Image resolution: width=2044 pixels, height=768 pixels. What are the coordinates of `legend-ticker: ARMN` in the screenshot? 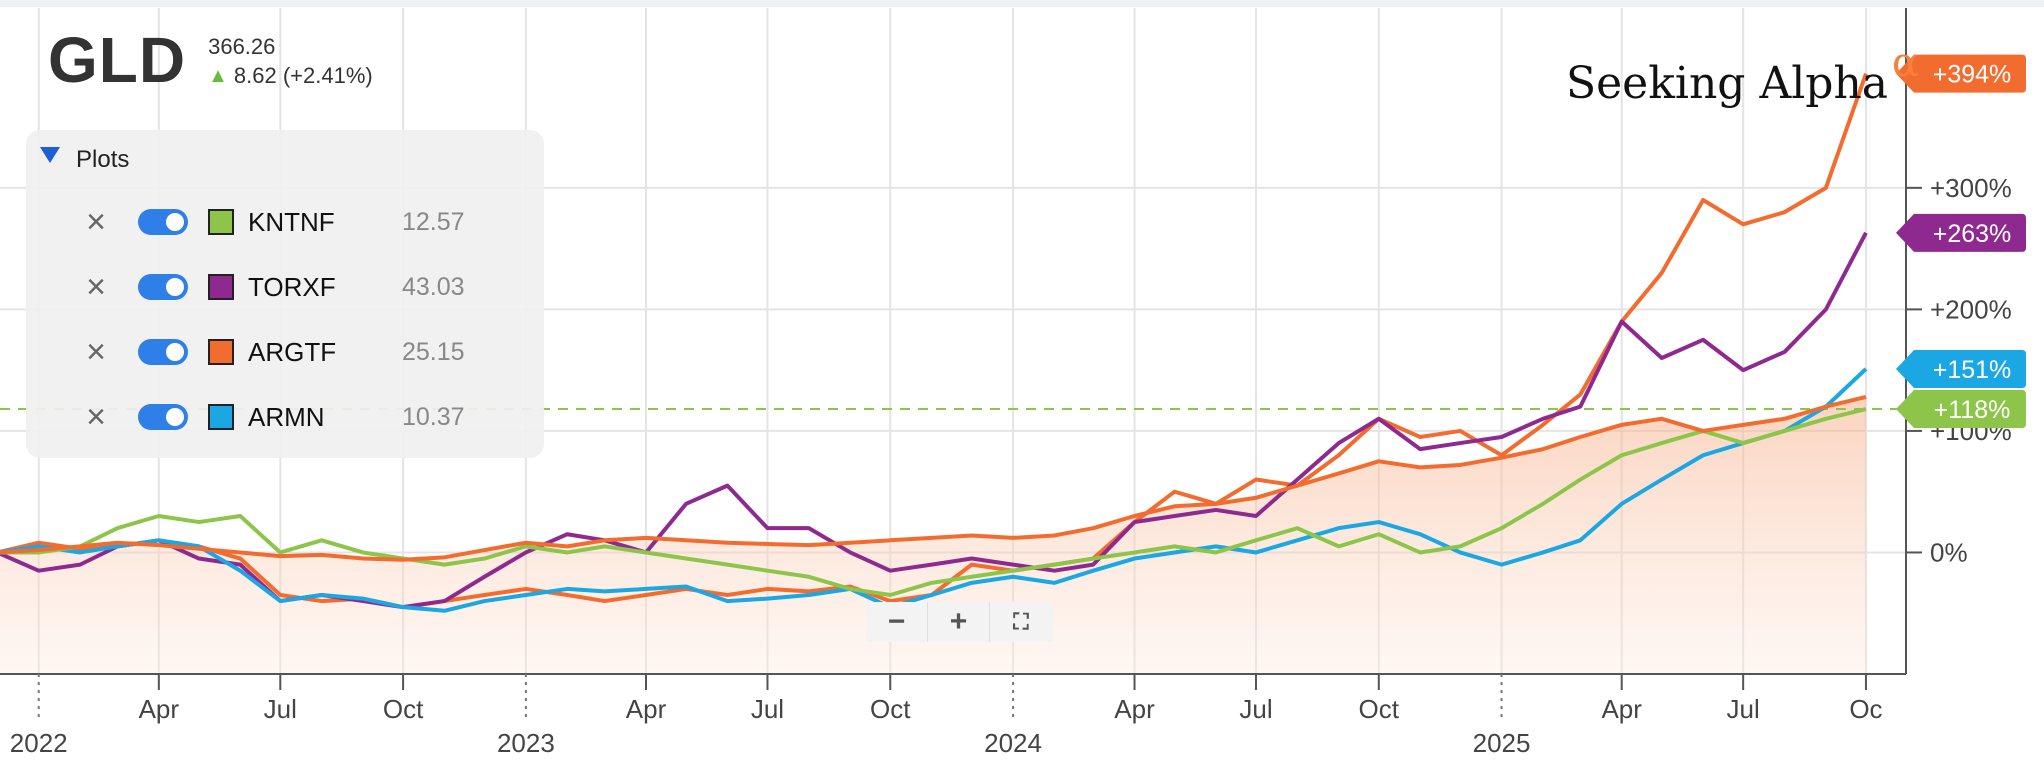 It's located at (286, 416).